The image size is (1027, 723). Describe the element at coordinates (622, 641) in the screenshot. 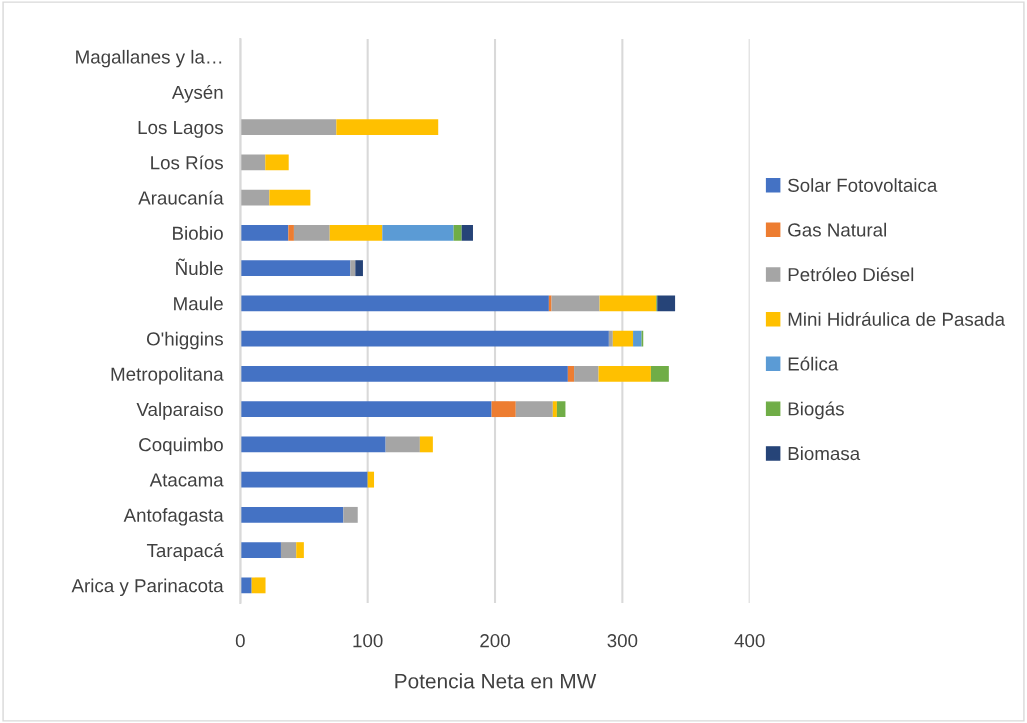

I see `x-tick-label: 300` at that location.